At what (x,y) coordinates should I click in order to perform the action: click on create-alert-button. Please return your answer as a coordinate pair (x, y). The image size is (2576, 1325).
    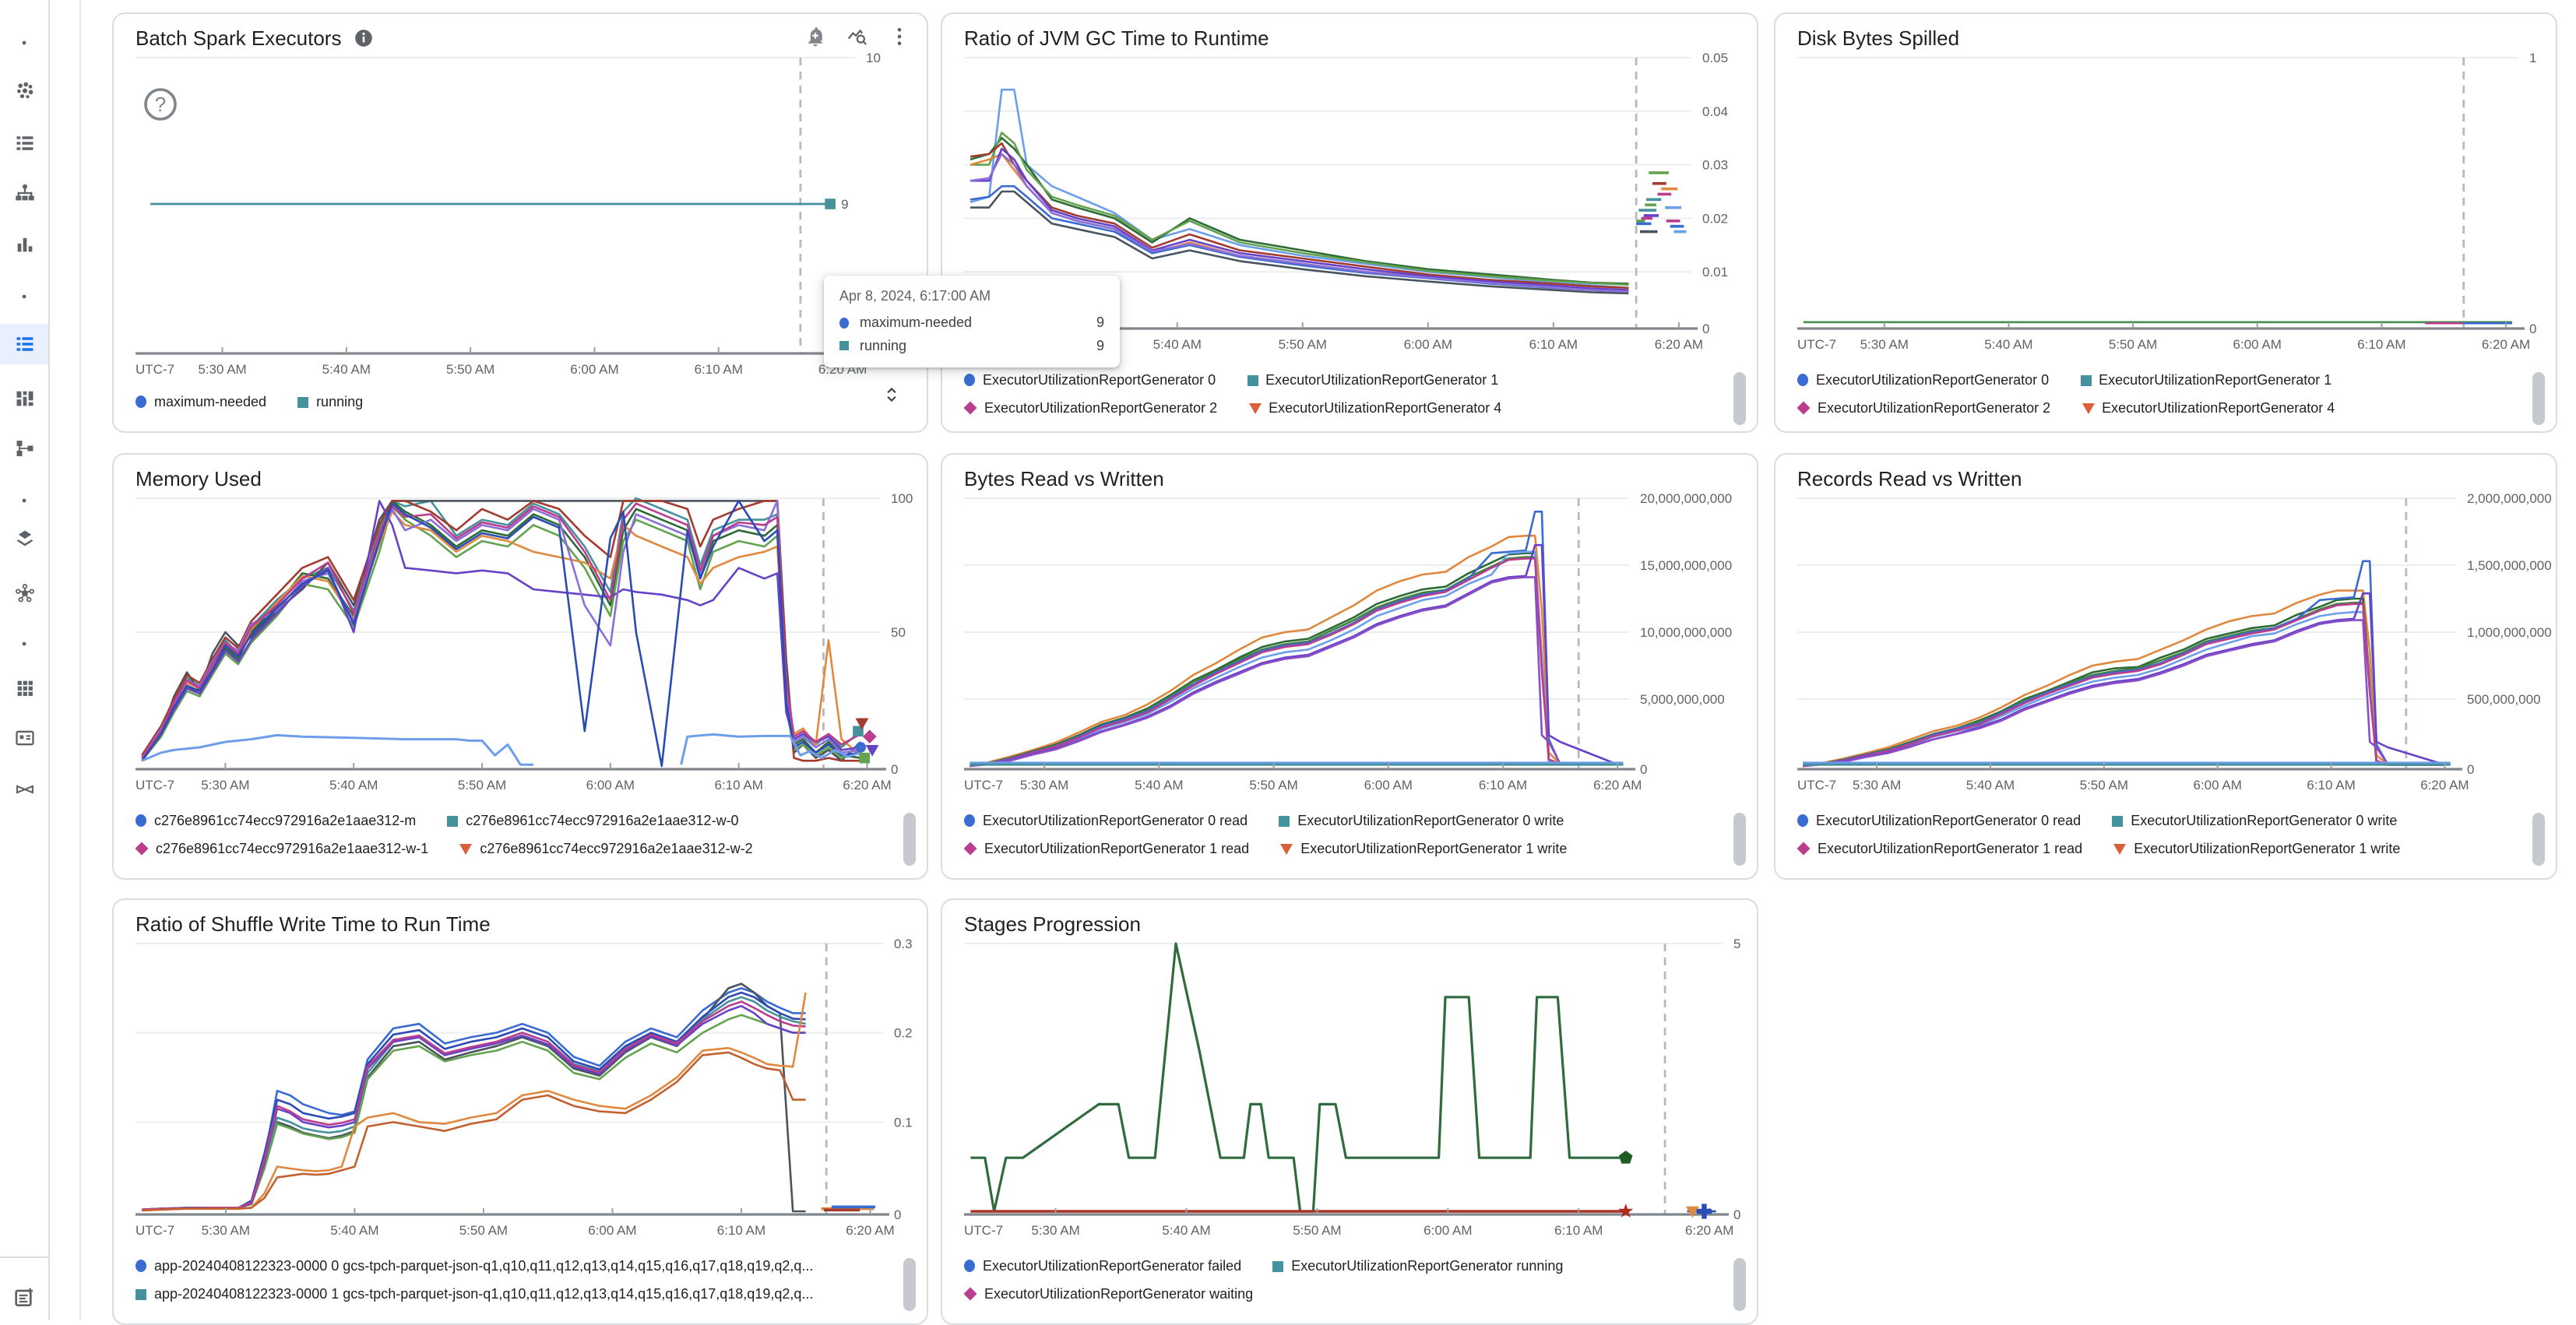
    Looking at the image, I should click on (815, 36).